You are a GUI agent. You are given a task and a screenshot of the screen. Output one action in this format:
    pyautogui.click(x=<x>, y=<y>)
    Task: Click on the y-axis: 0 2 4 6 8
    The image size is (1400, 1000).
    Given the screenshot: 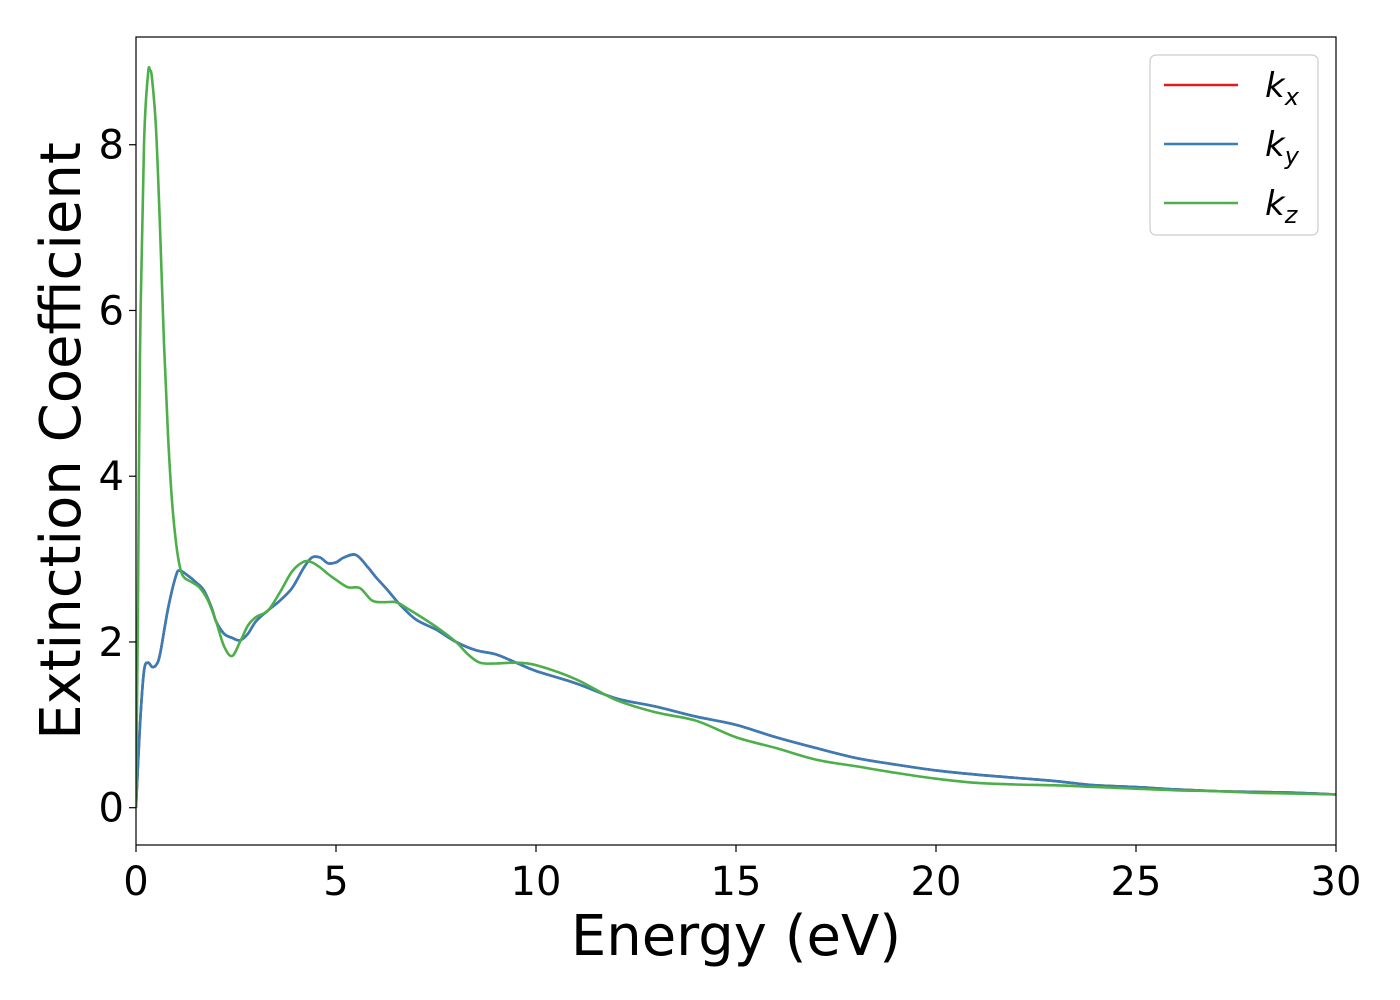 What is the action you would take?
    pyautogui.click(x=117, y=477)
    